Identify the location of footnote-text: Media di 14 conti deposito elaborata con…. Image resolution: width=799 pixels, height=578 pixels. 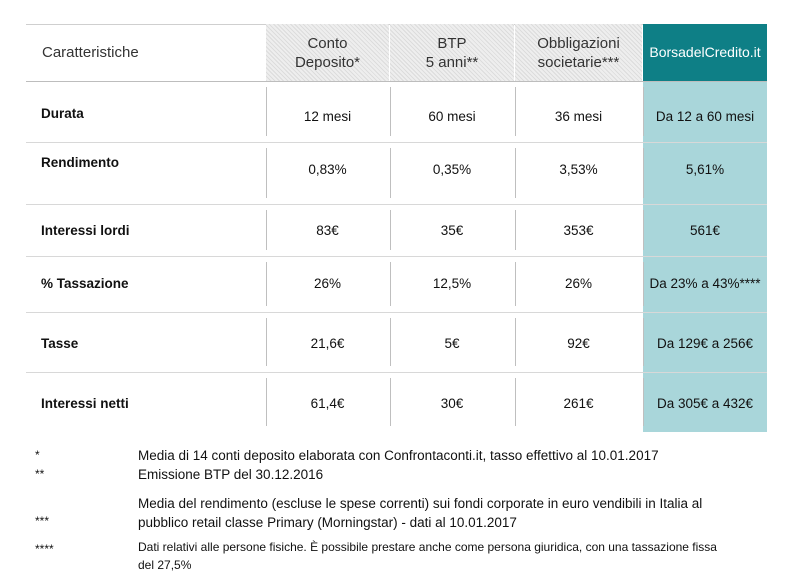
(398, 455).